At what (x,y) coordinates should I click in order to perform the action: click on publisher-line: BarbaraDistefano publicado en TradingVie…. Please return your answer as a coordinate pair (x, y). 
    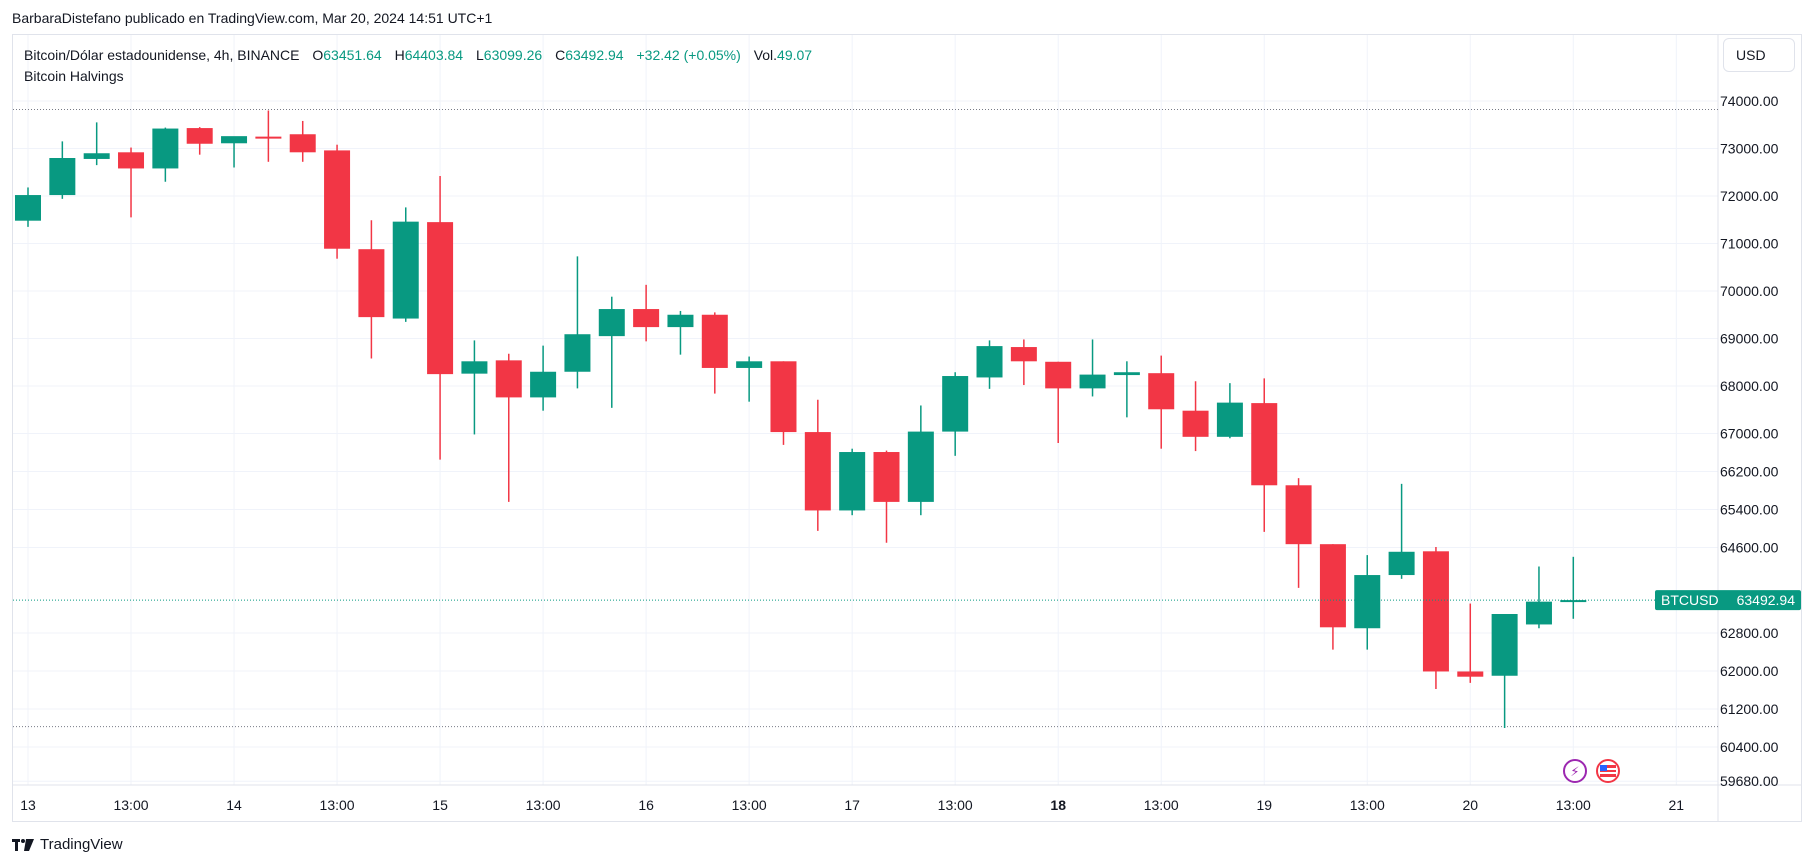
    Looking at the image, I should click on (252, 18).